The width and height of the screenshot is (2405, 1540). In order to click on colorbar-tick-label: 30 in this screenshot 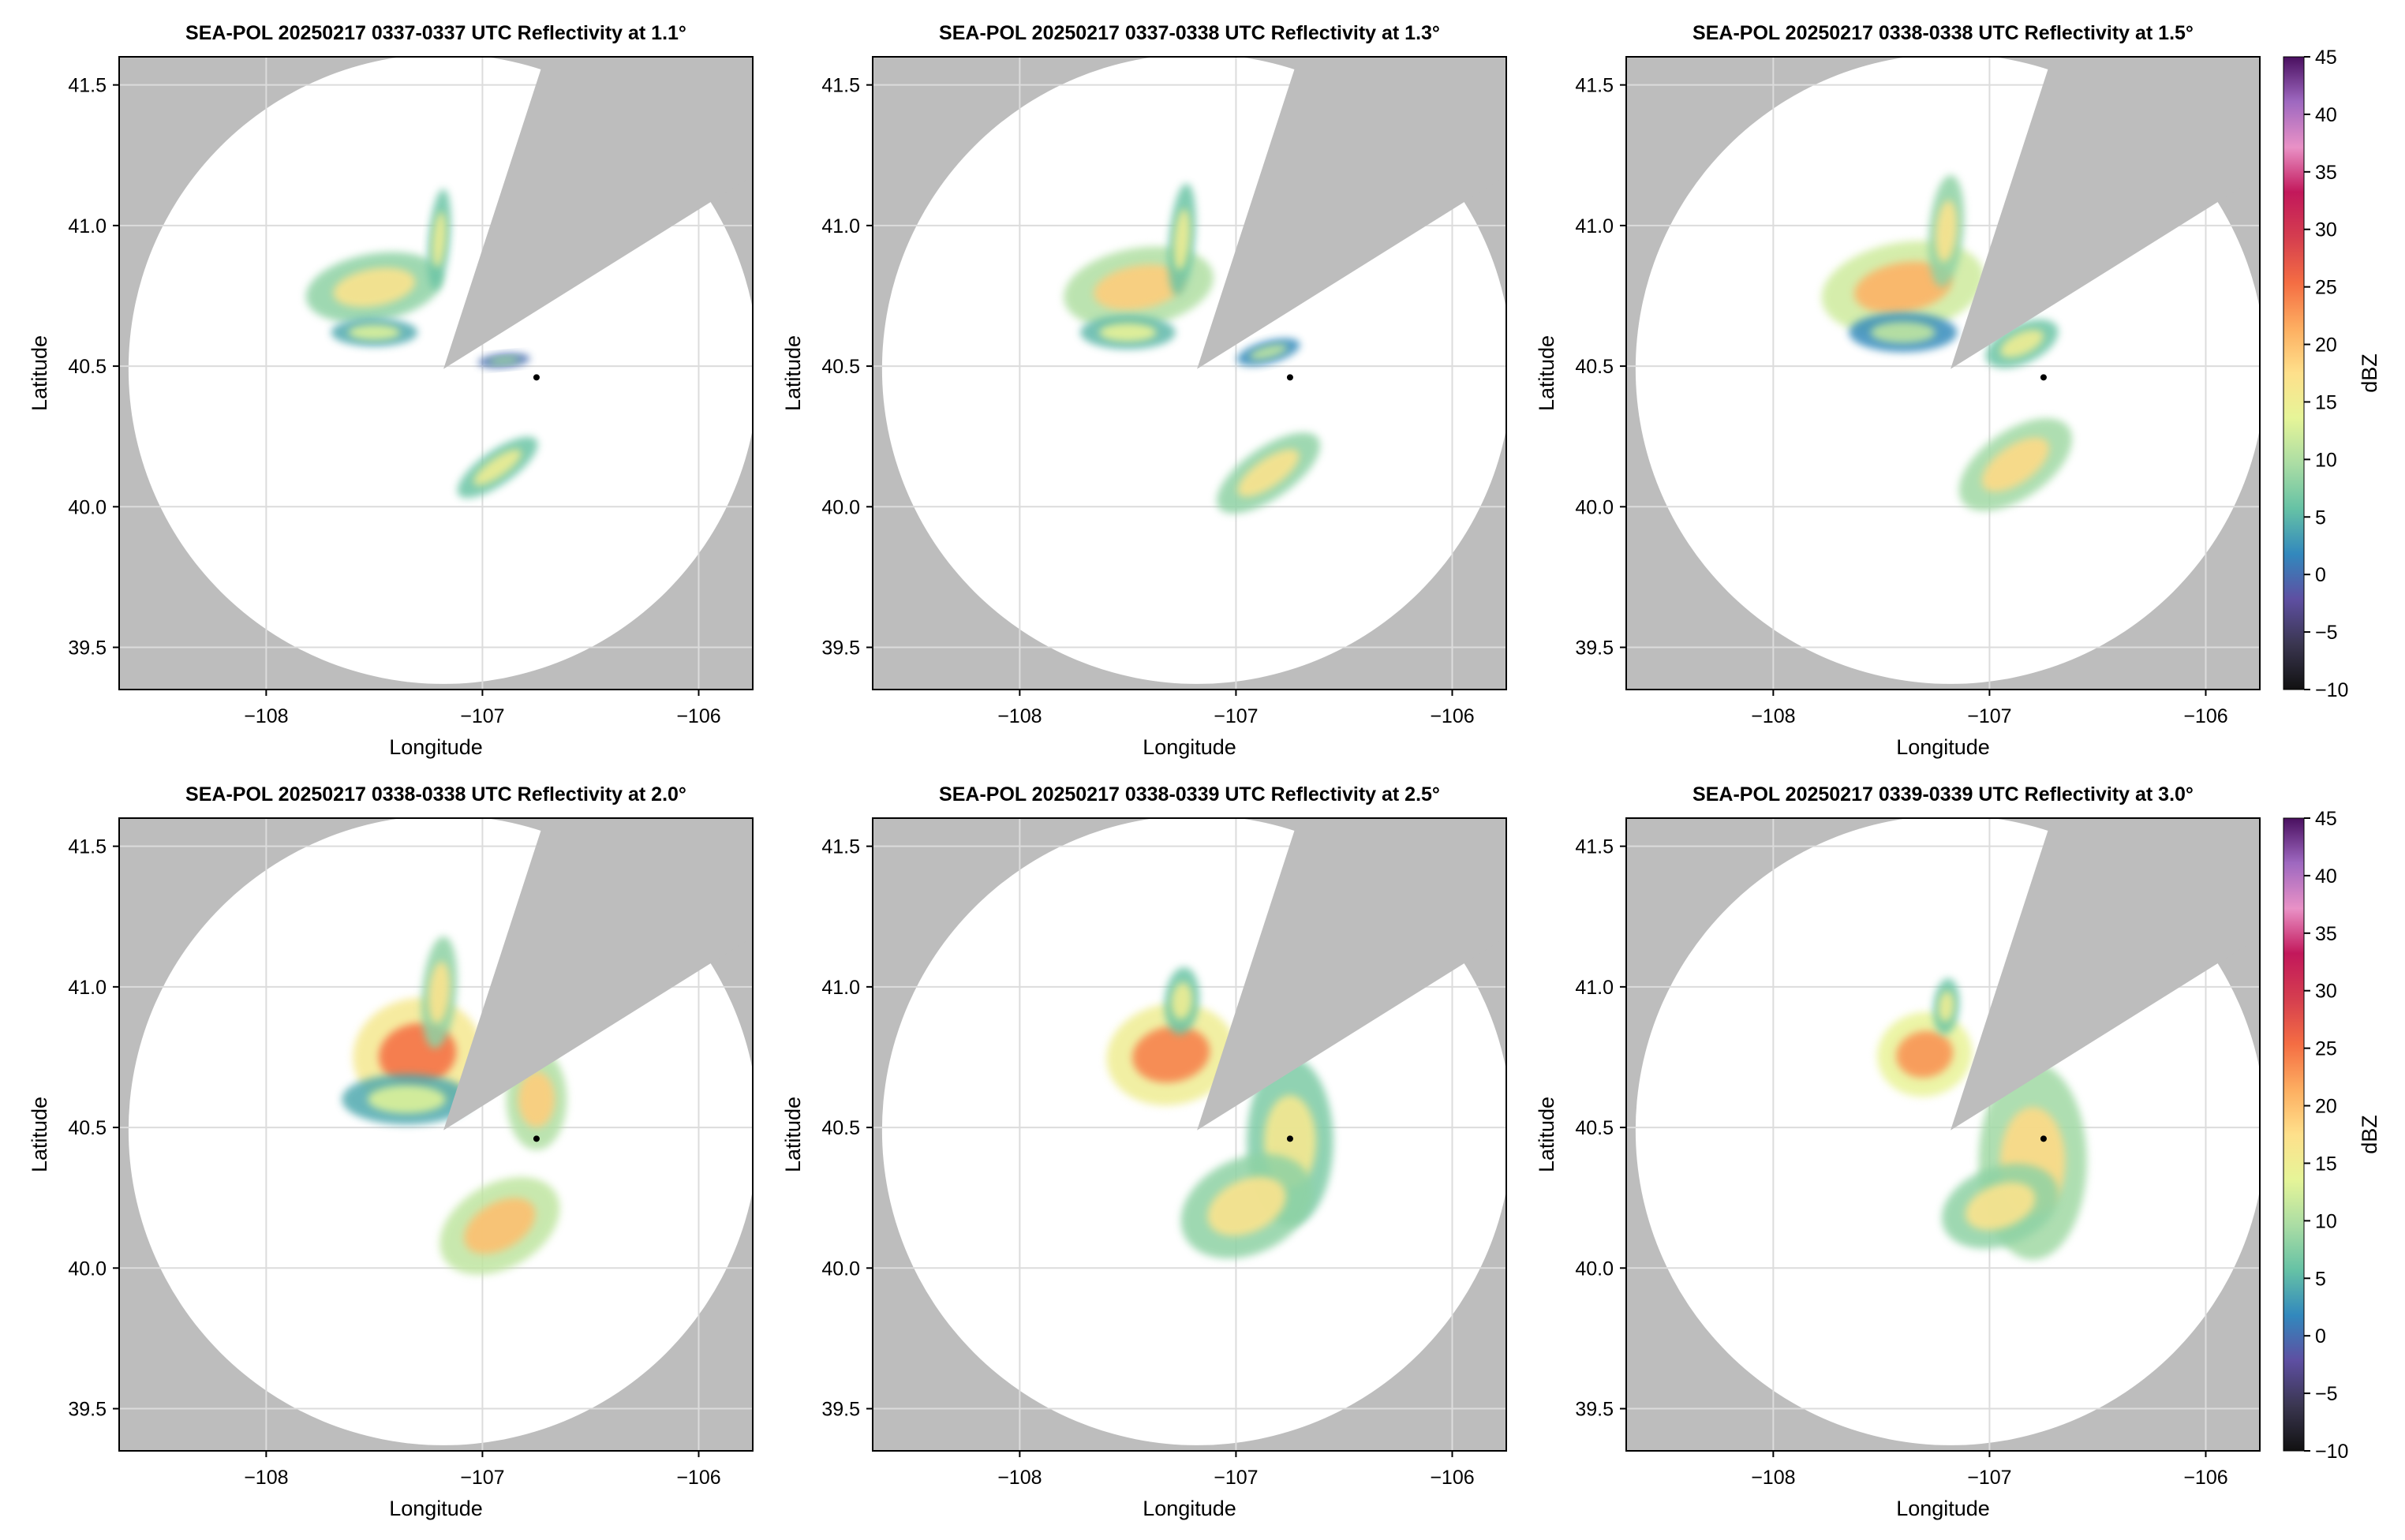, I will do `click(2326, 992)`.